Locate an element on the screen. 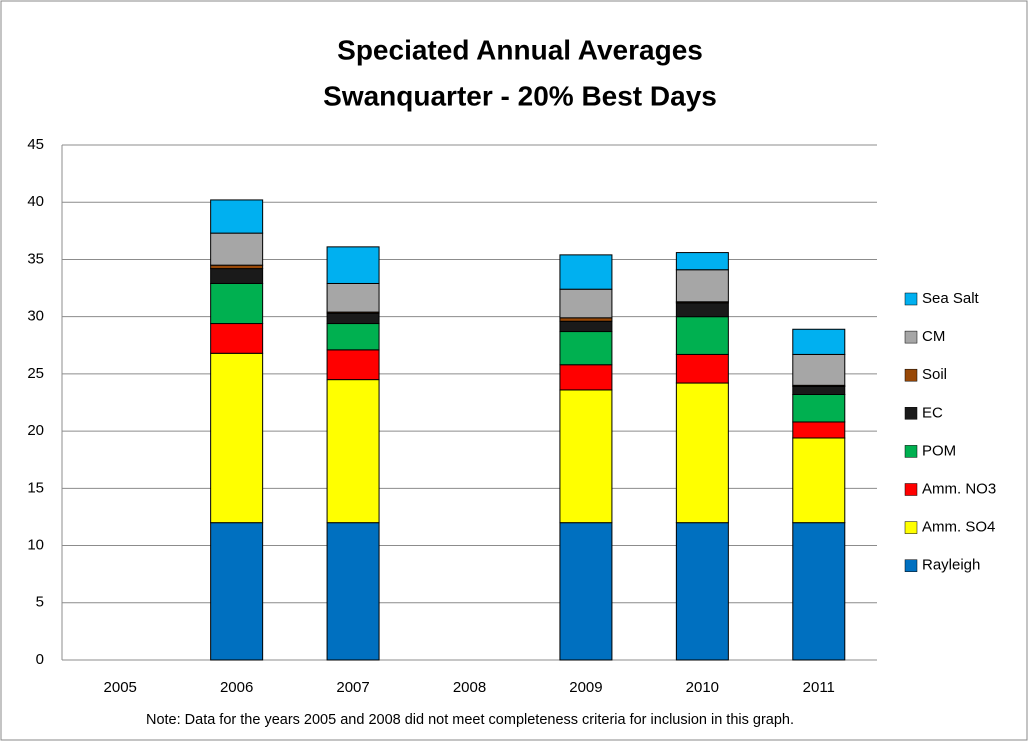 This screenshot has width=1029, height=746. chart-title: Speciated Annual Averages is located at coordinates (520, 49).